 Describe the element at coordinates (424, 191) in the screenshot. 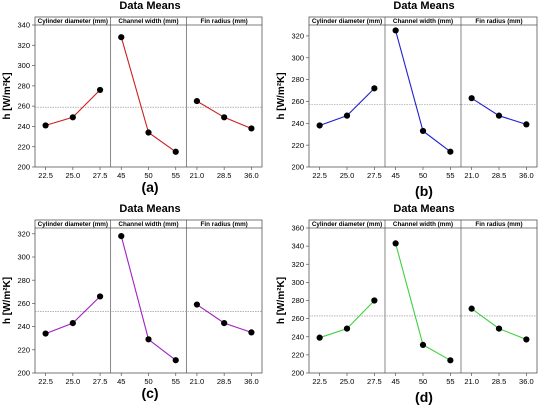

I see `subfigure-label: (b)` at that location.